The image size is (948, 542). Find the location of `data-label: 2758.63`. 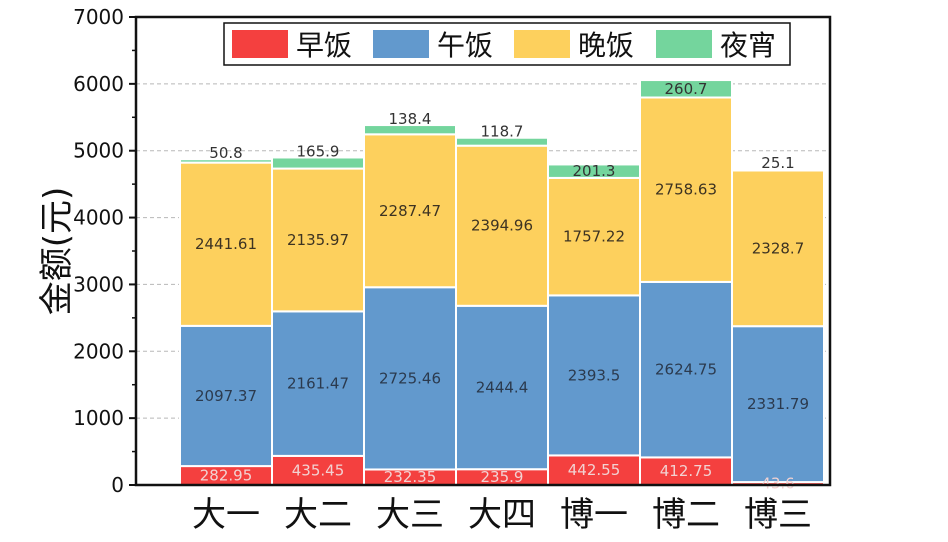

data-label: 2758.63 is located at coordinates (686, 190).